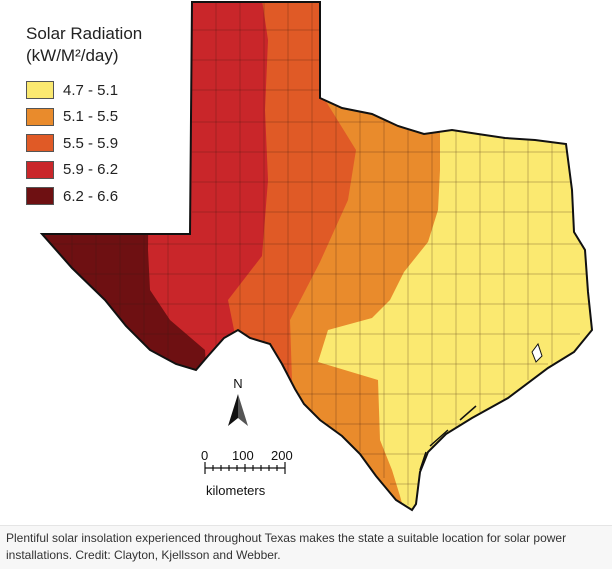 The image size is (612, 569). I want to click on legend-item: 4.7 - 5.1, so click(72, 90).